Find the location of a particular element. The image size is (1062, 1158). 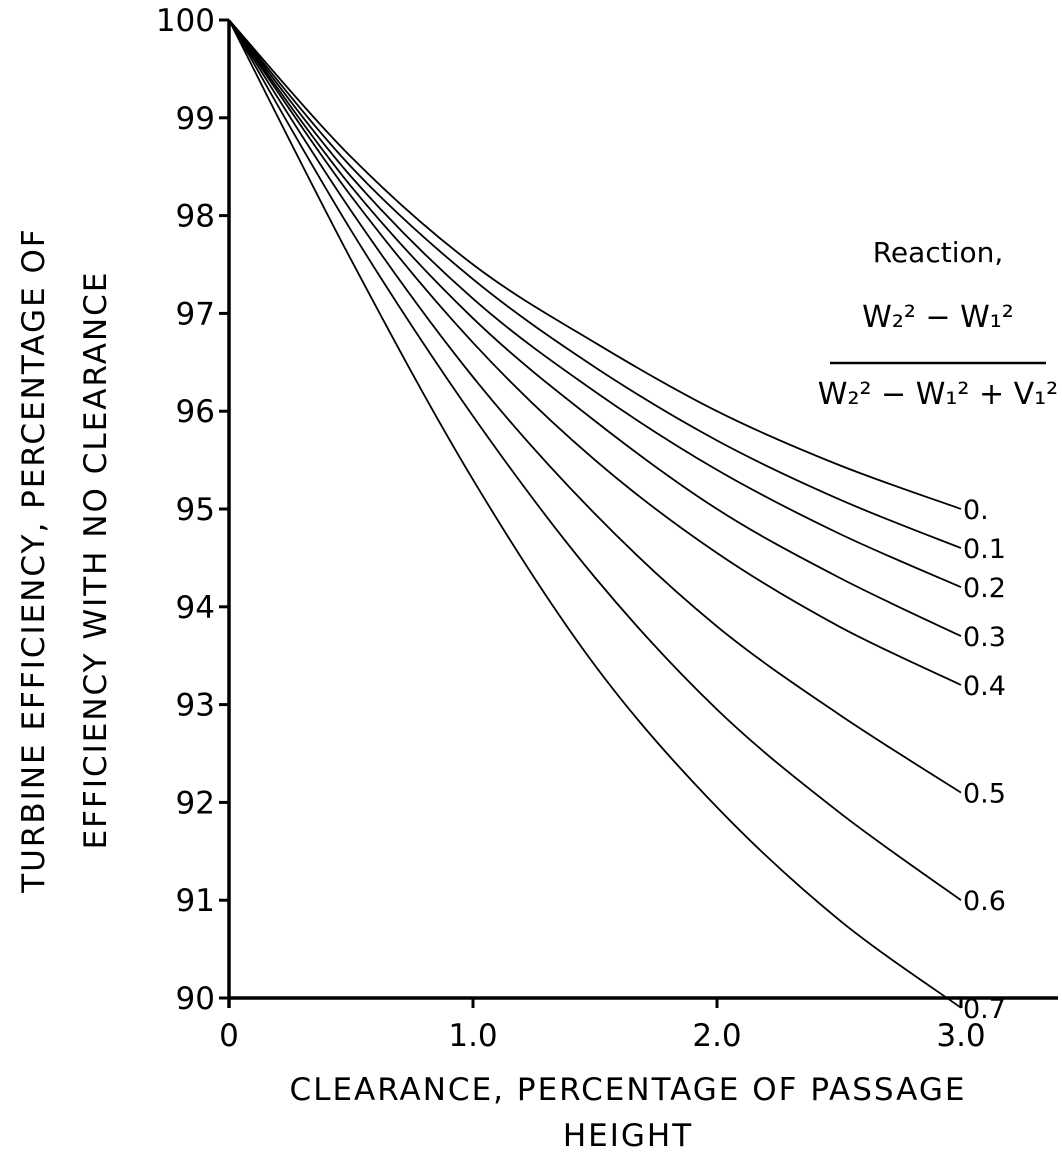

series-label-0.: 0. is located at coordinates (976, 510).